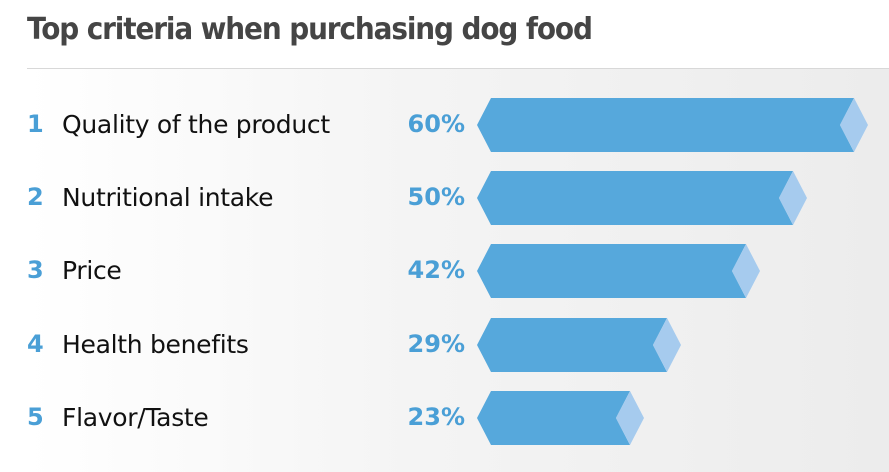 The height and width of the screenshot is (472, 889). I want to click on rank-number: 2, so click(35, 197).